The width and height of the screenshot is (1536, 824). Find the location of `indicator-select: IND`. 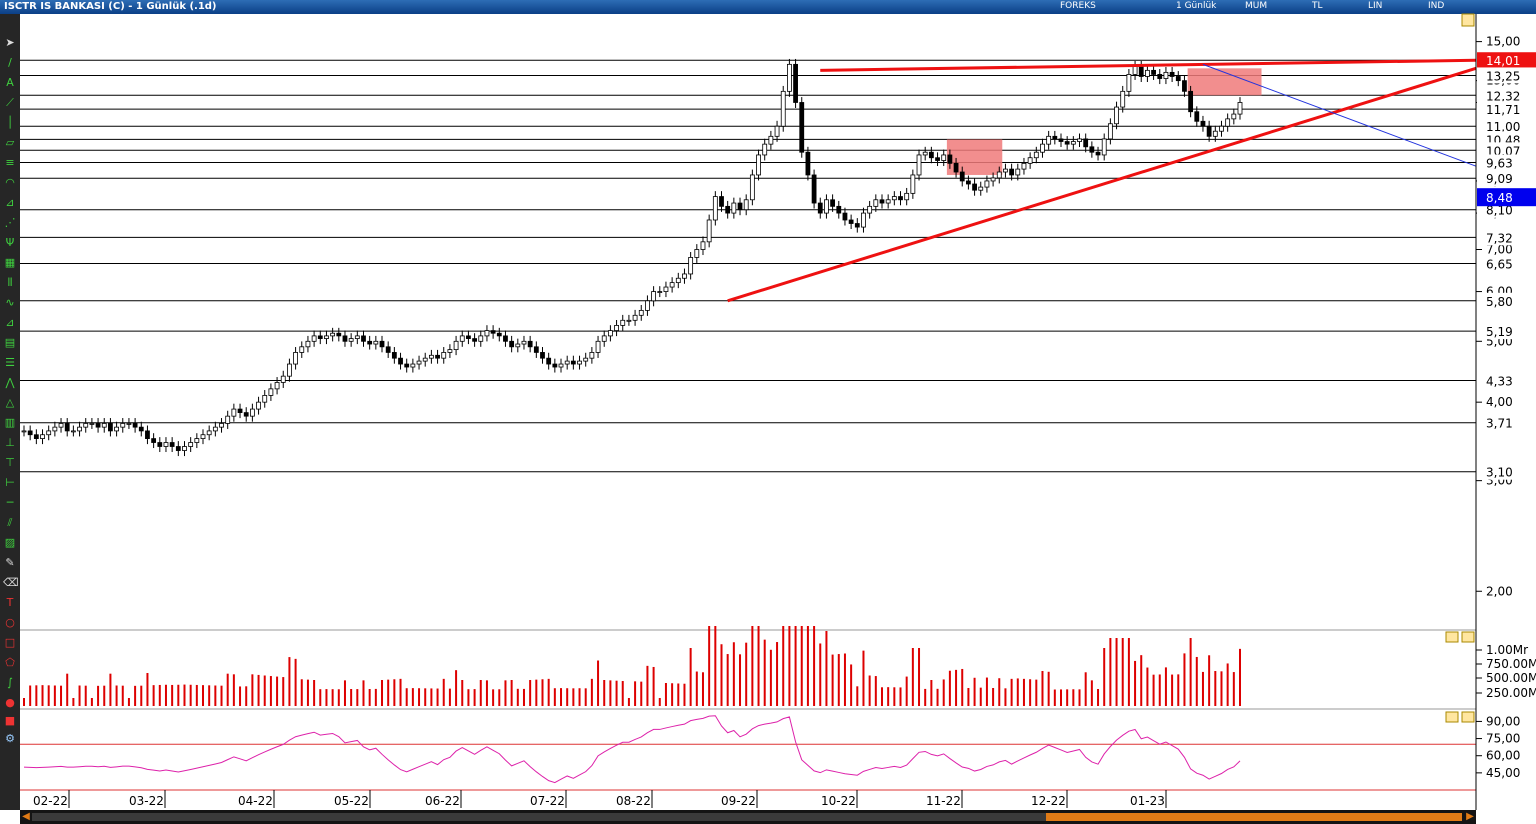

indicator-select: IND is located at coordinates (1436, 6).